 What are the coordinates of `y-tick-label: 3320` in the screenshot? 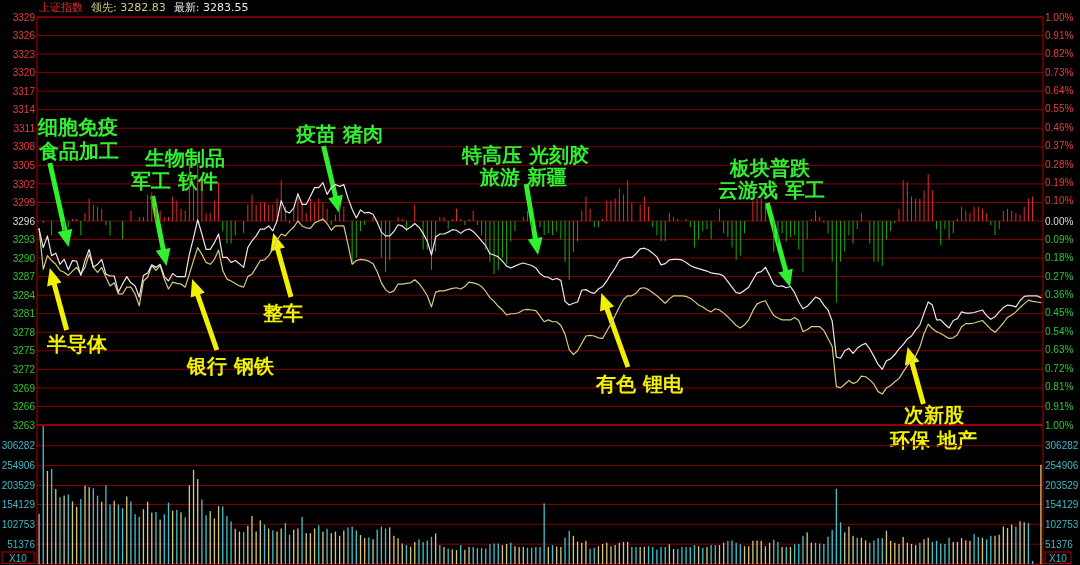 It's located at (24, 73).